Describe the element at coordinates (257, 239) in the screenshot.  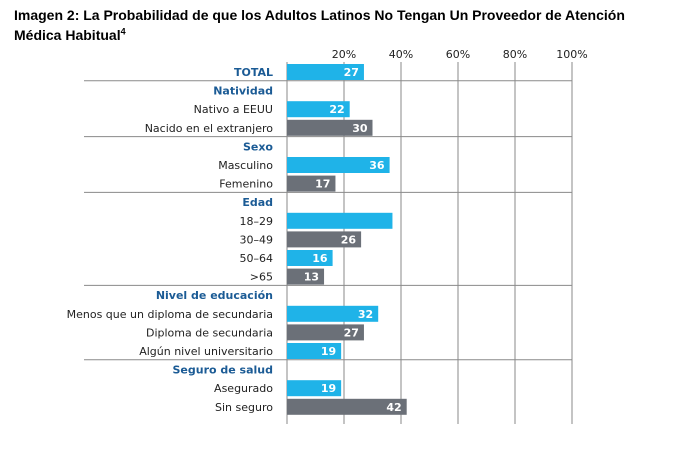
I see `category-label: 30–49` at that location.